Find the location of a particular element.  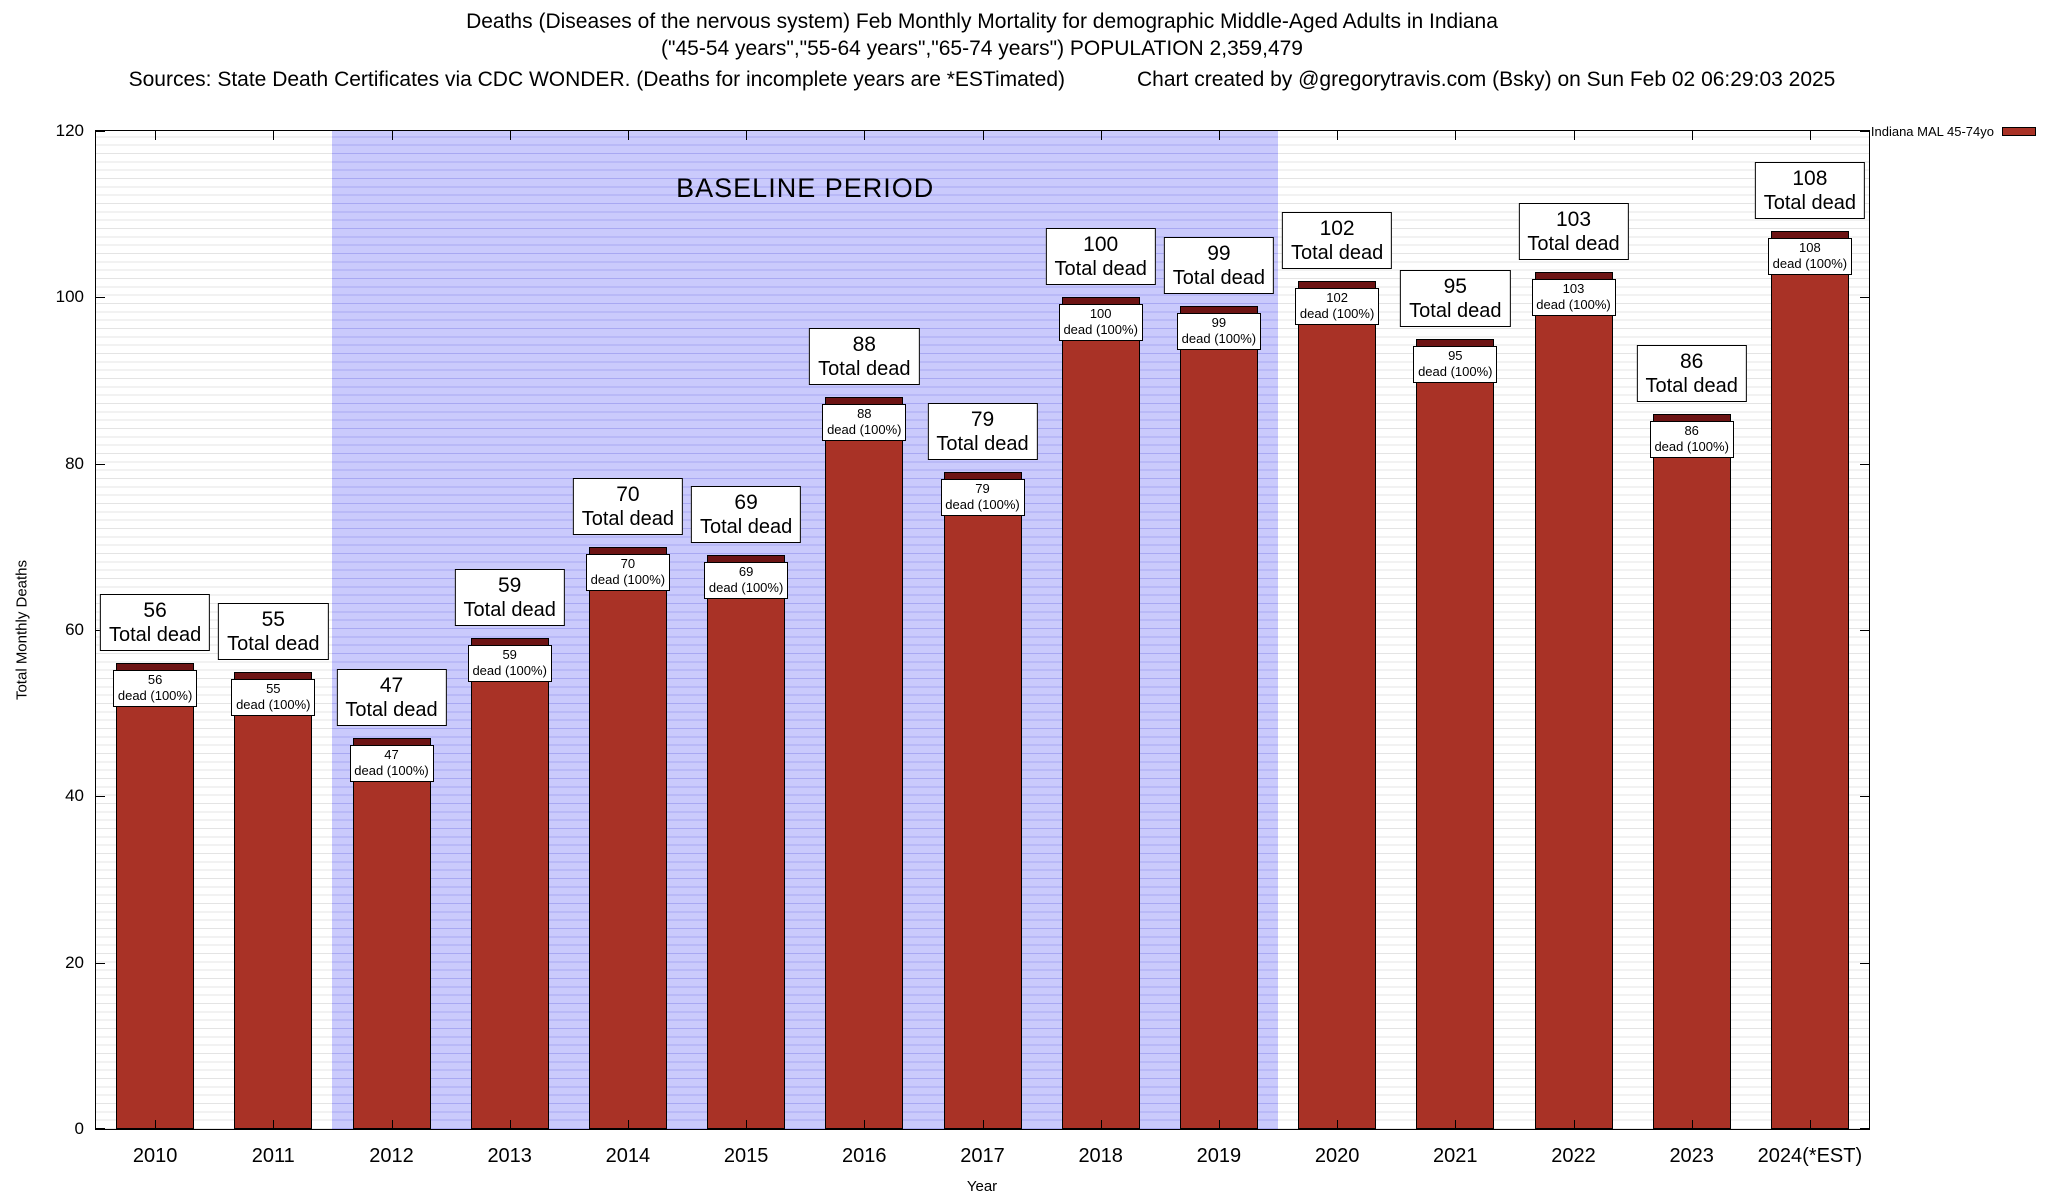

bar-value-box-2013: 59 dead (100%) is located at coordinates (509, 663).